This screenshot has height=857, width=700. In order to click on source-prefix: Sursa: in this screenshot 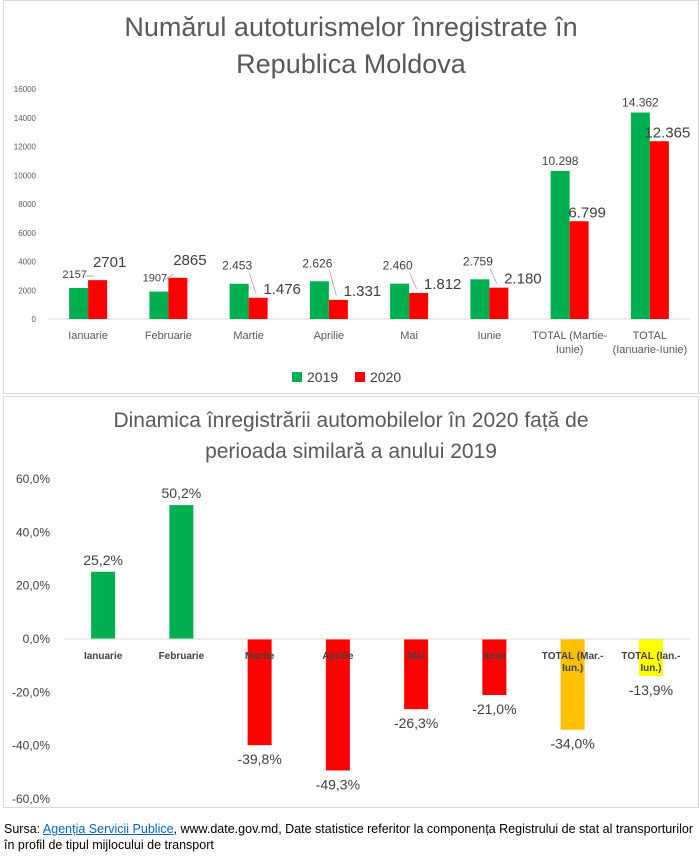, I will do `click(23, 829)`.